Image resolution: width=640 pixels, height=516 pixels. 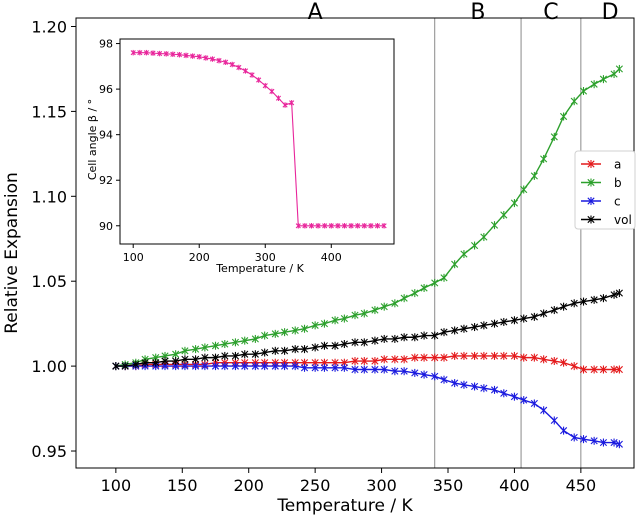 I want to click on legend-label-b: b, so click(x=618, y=183).